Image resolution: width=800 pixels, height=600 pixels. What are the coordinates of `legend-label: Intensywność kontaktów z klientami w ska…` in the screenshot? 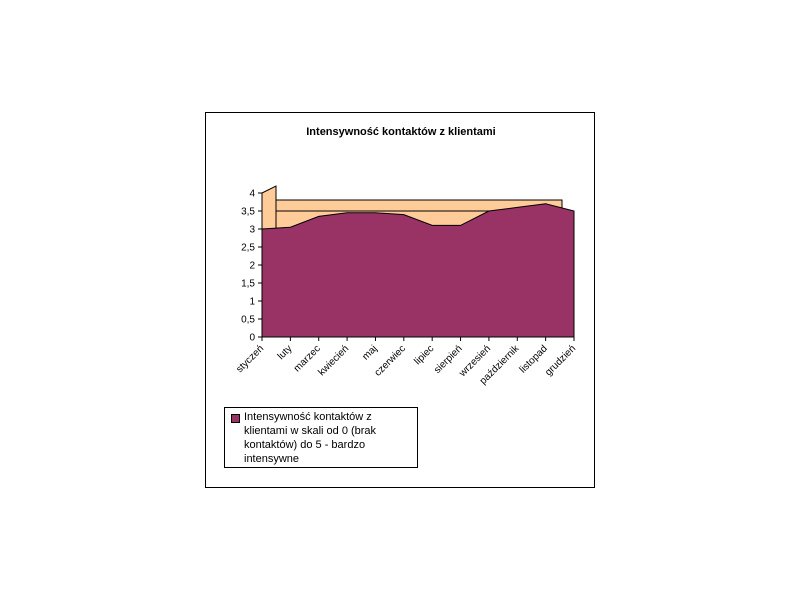 It's located at (310, 438).